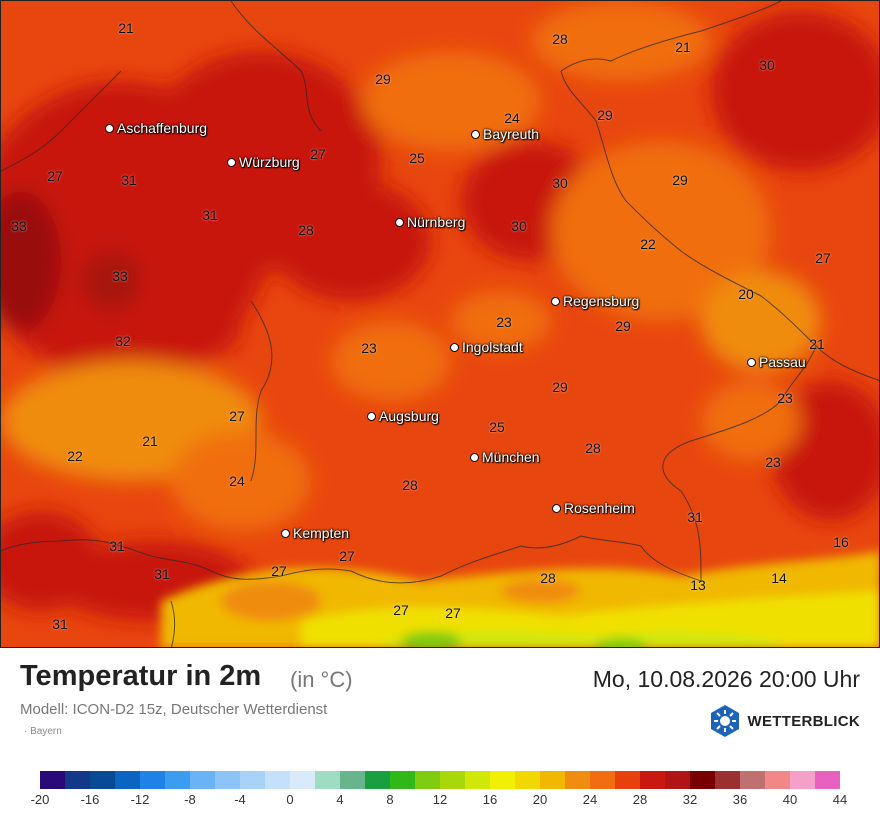  Describe the element at coordinates (724, 721) in the screenshot. I see `wetterblick-logo-icon` at that location.